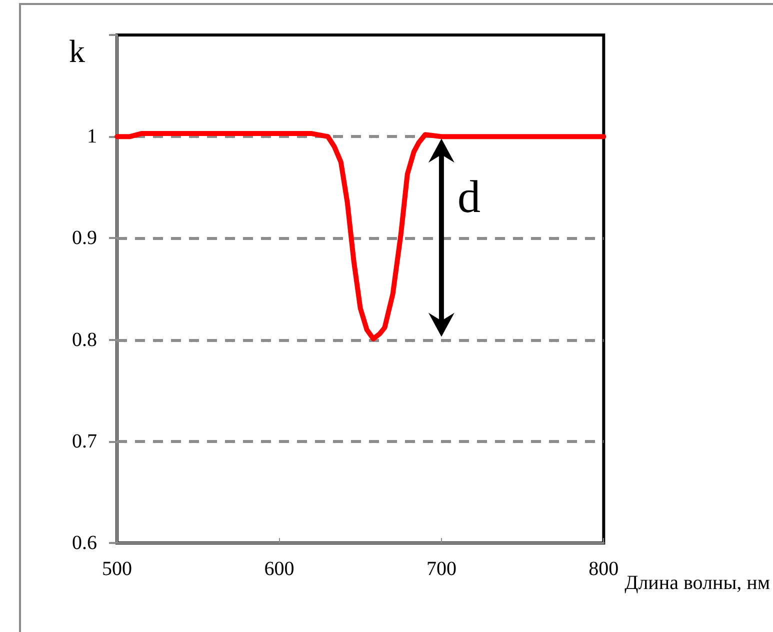 This screenshot has height=632, width=773. What do you see at coordinates (603, 569) in the screenshot?
I see `x-tick-label: 800` at bounding box center [603, 569].